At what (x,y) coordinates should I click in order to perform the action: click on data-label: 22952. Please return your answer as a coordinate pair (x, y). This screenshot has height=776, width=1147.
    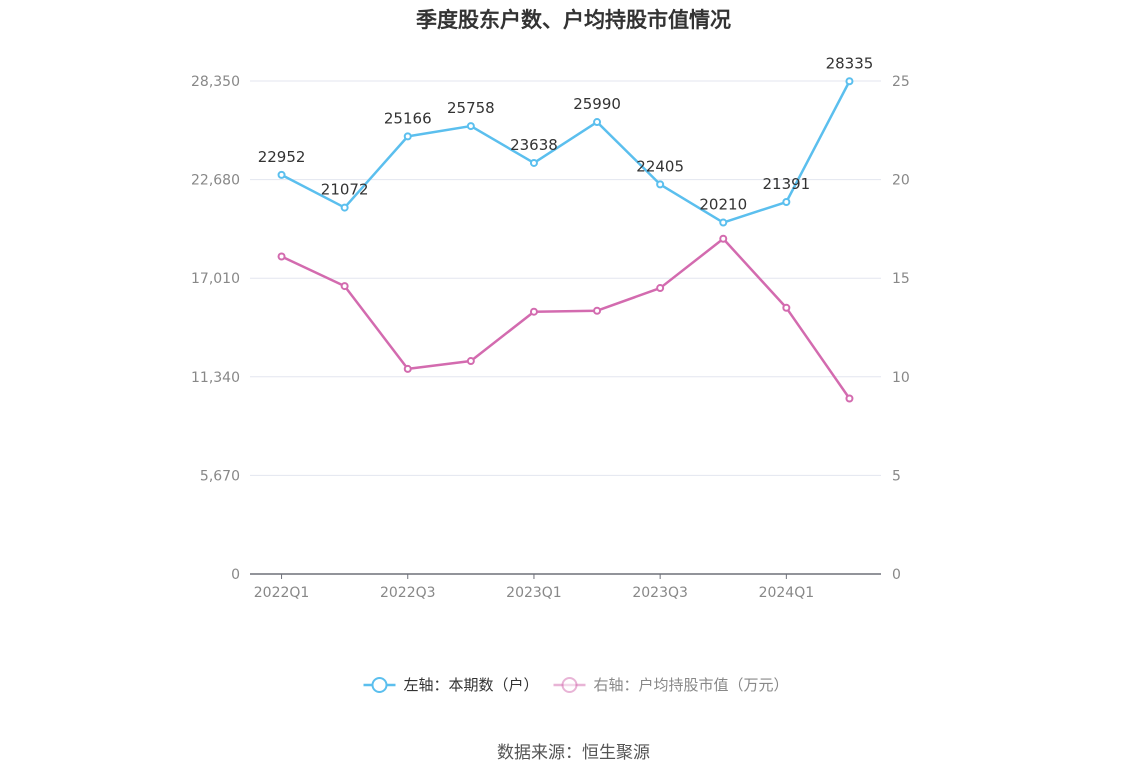
    Looking at the image, I should click on (282, 157).